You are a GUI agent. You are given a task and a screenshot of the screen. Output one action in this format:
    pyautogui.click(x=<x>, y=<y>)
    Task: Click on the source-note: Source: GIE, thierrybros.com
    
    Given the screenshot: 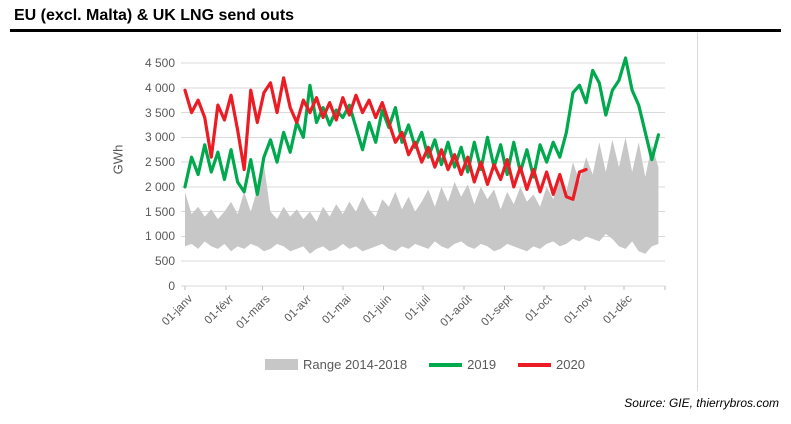 What is the action you would take?
    pyautogui.click(x=701, y=403)
    